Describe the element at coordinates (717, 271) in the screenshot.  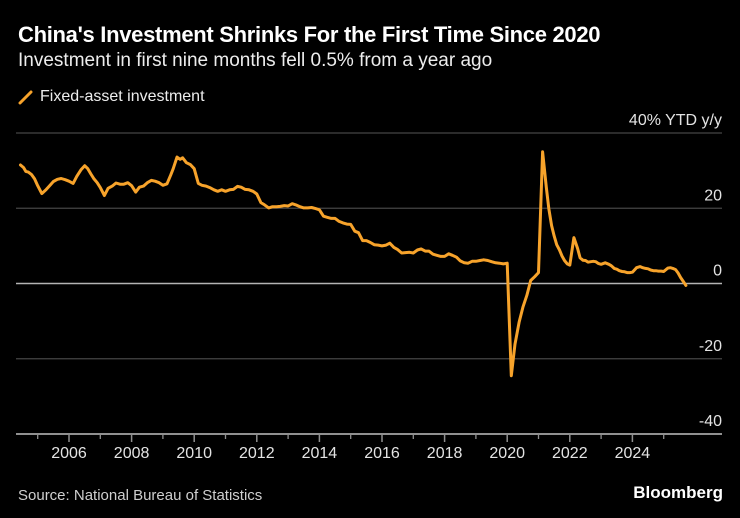
I see `y-tick-label: 0` at that location.